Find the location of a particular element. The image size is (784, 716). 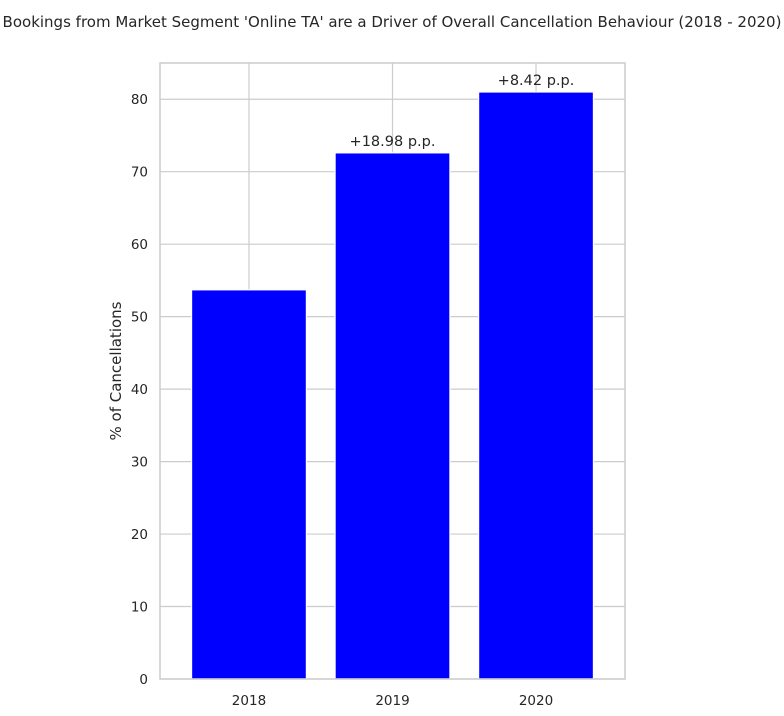

y-tick-label: 40 is located at coordinates (139, 390).